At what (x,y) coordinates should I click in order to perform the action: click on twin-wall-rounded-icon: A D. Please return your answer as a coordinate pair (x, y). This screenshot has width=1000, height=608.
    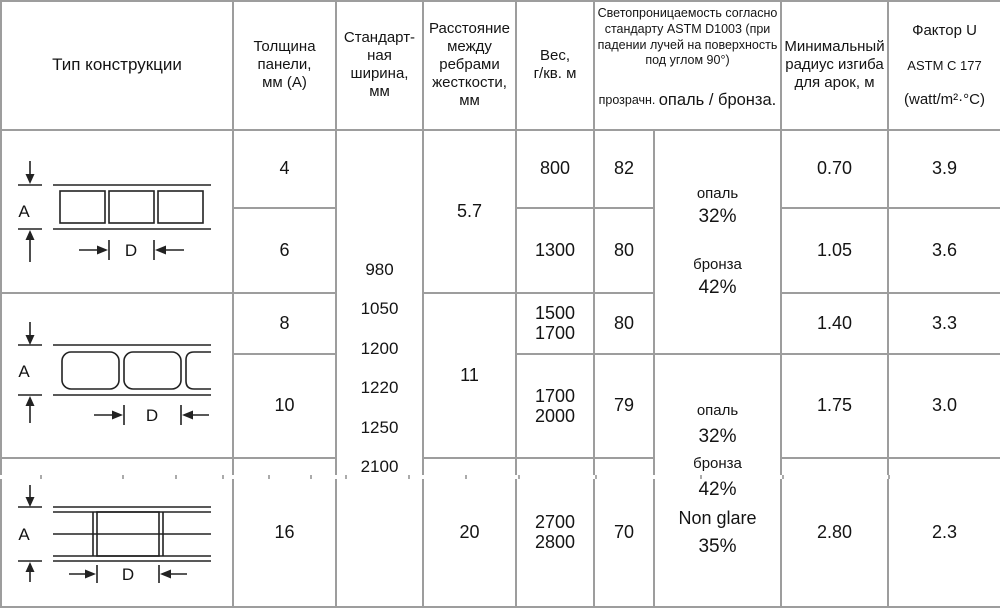
    Looking at the image, I should click on (114, 373).